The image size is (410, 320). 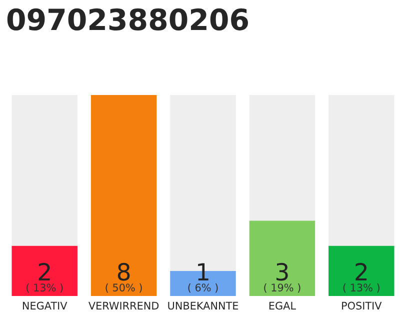 What do you see at coordinates (124, 288) in the screenshot?
I see `annotation: ( 50% )` at bounding box center [124, 288].